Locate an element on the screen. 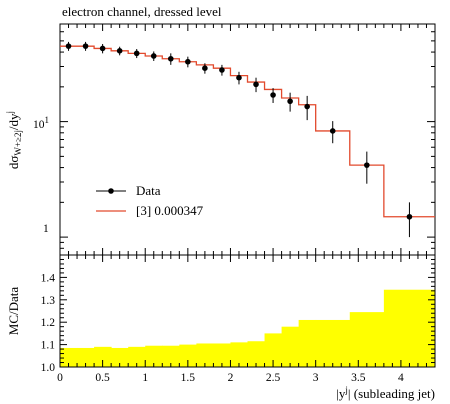  y-axis-label-main: dσW+≥2j/dyj is located at coordinates (14, 140).